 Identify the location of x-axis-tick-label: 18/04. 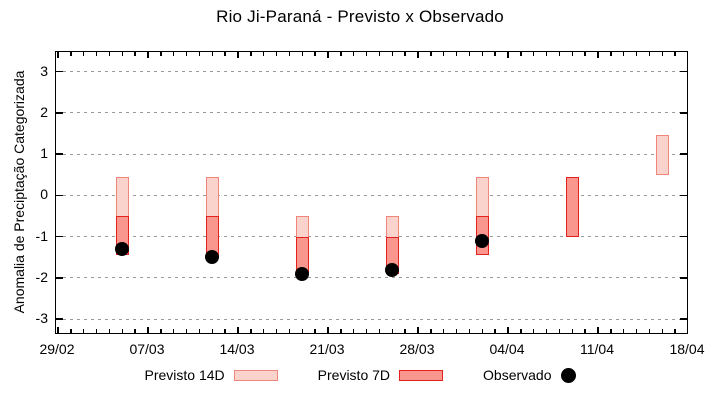
(687, 349).